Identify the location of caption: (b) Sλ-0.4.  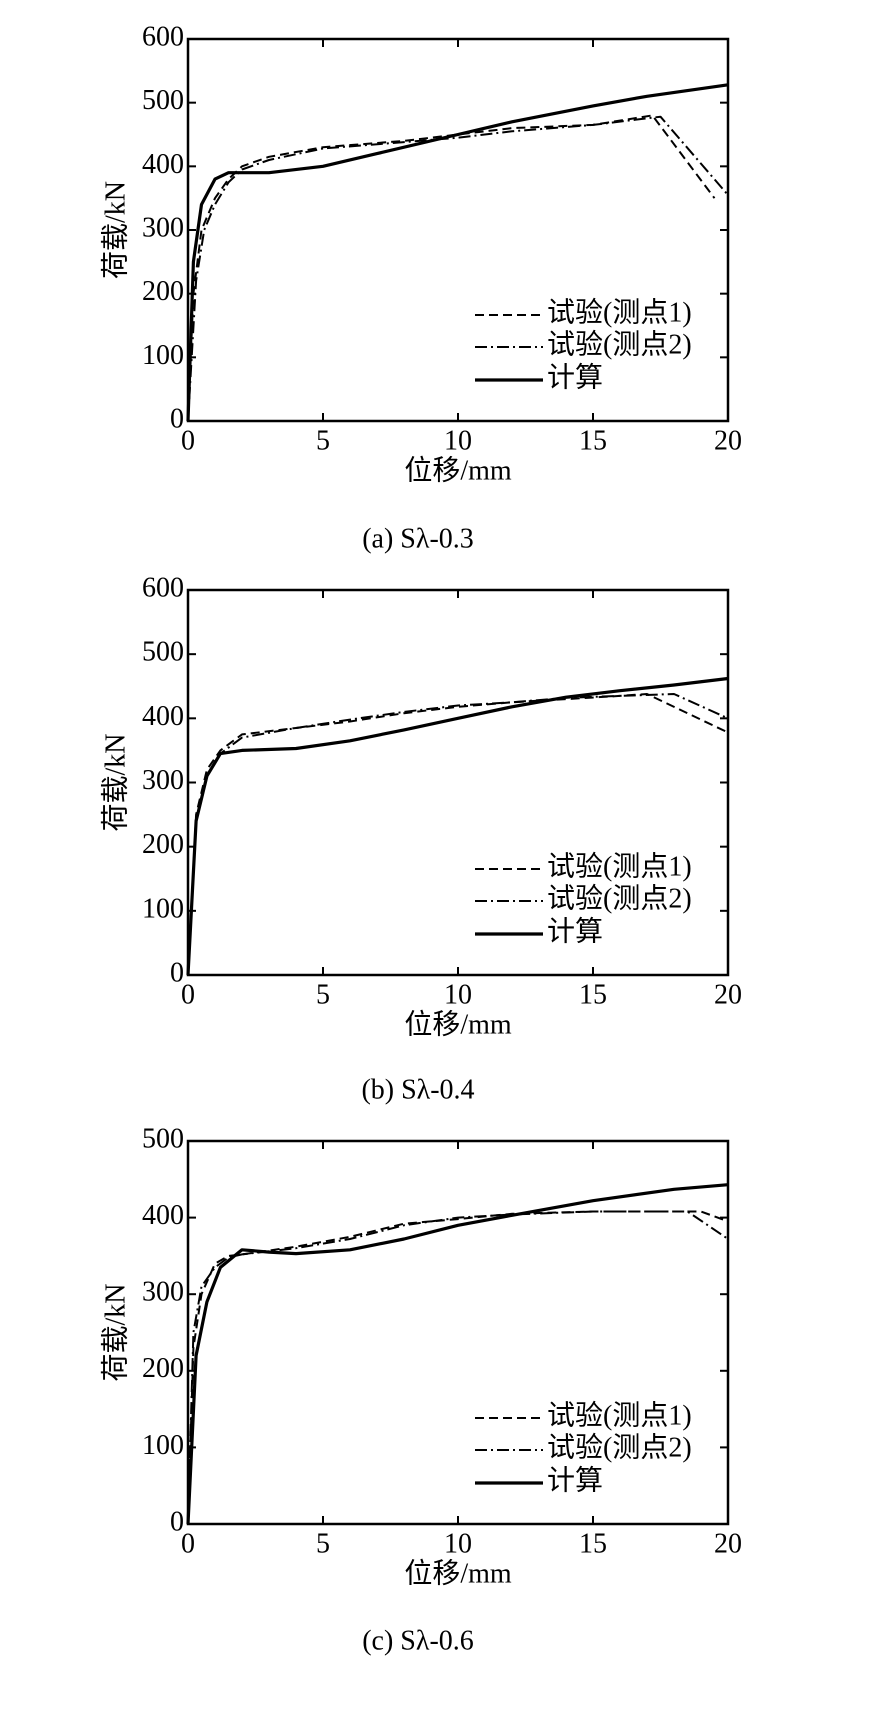
(417, 1089).